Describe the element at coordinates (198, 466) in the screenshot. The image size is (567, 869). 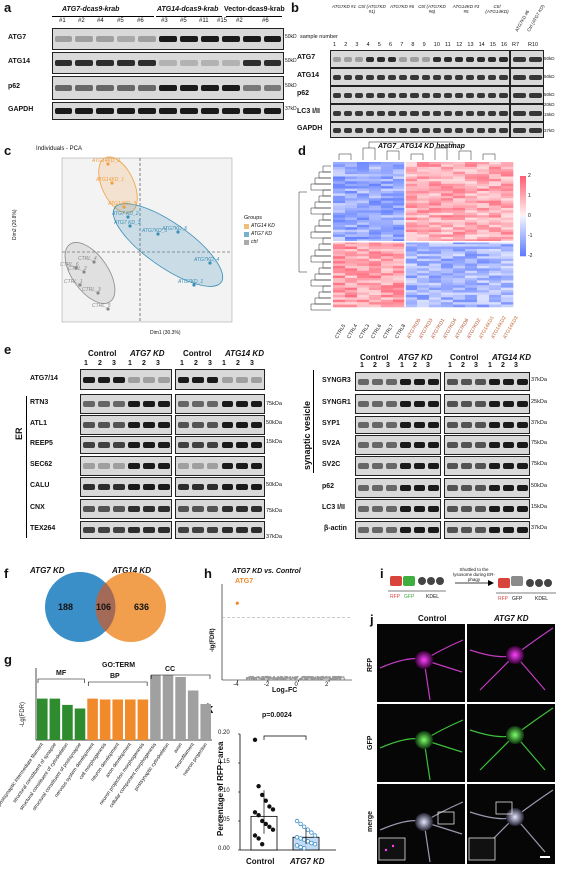
I see `e-l2-4-band` at that location.